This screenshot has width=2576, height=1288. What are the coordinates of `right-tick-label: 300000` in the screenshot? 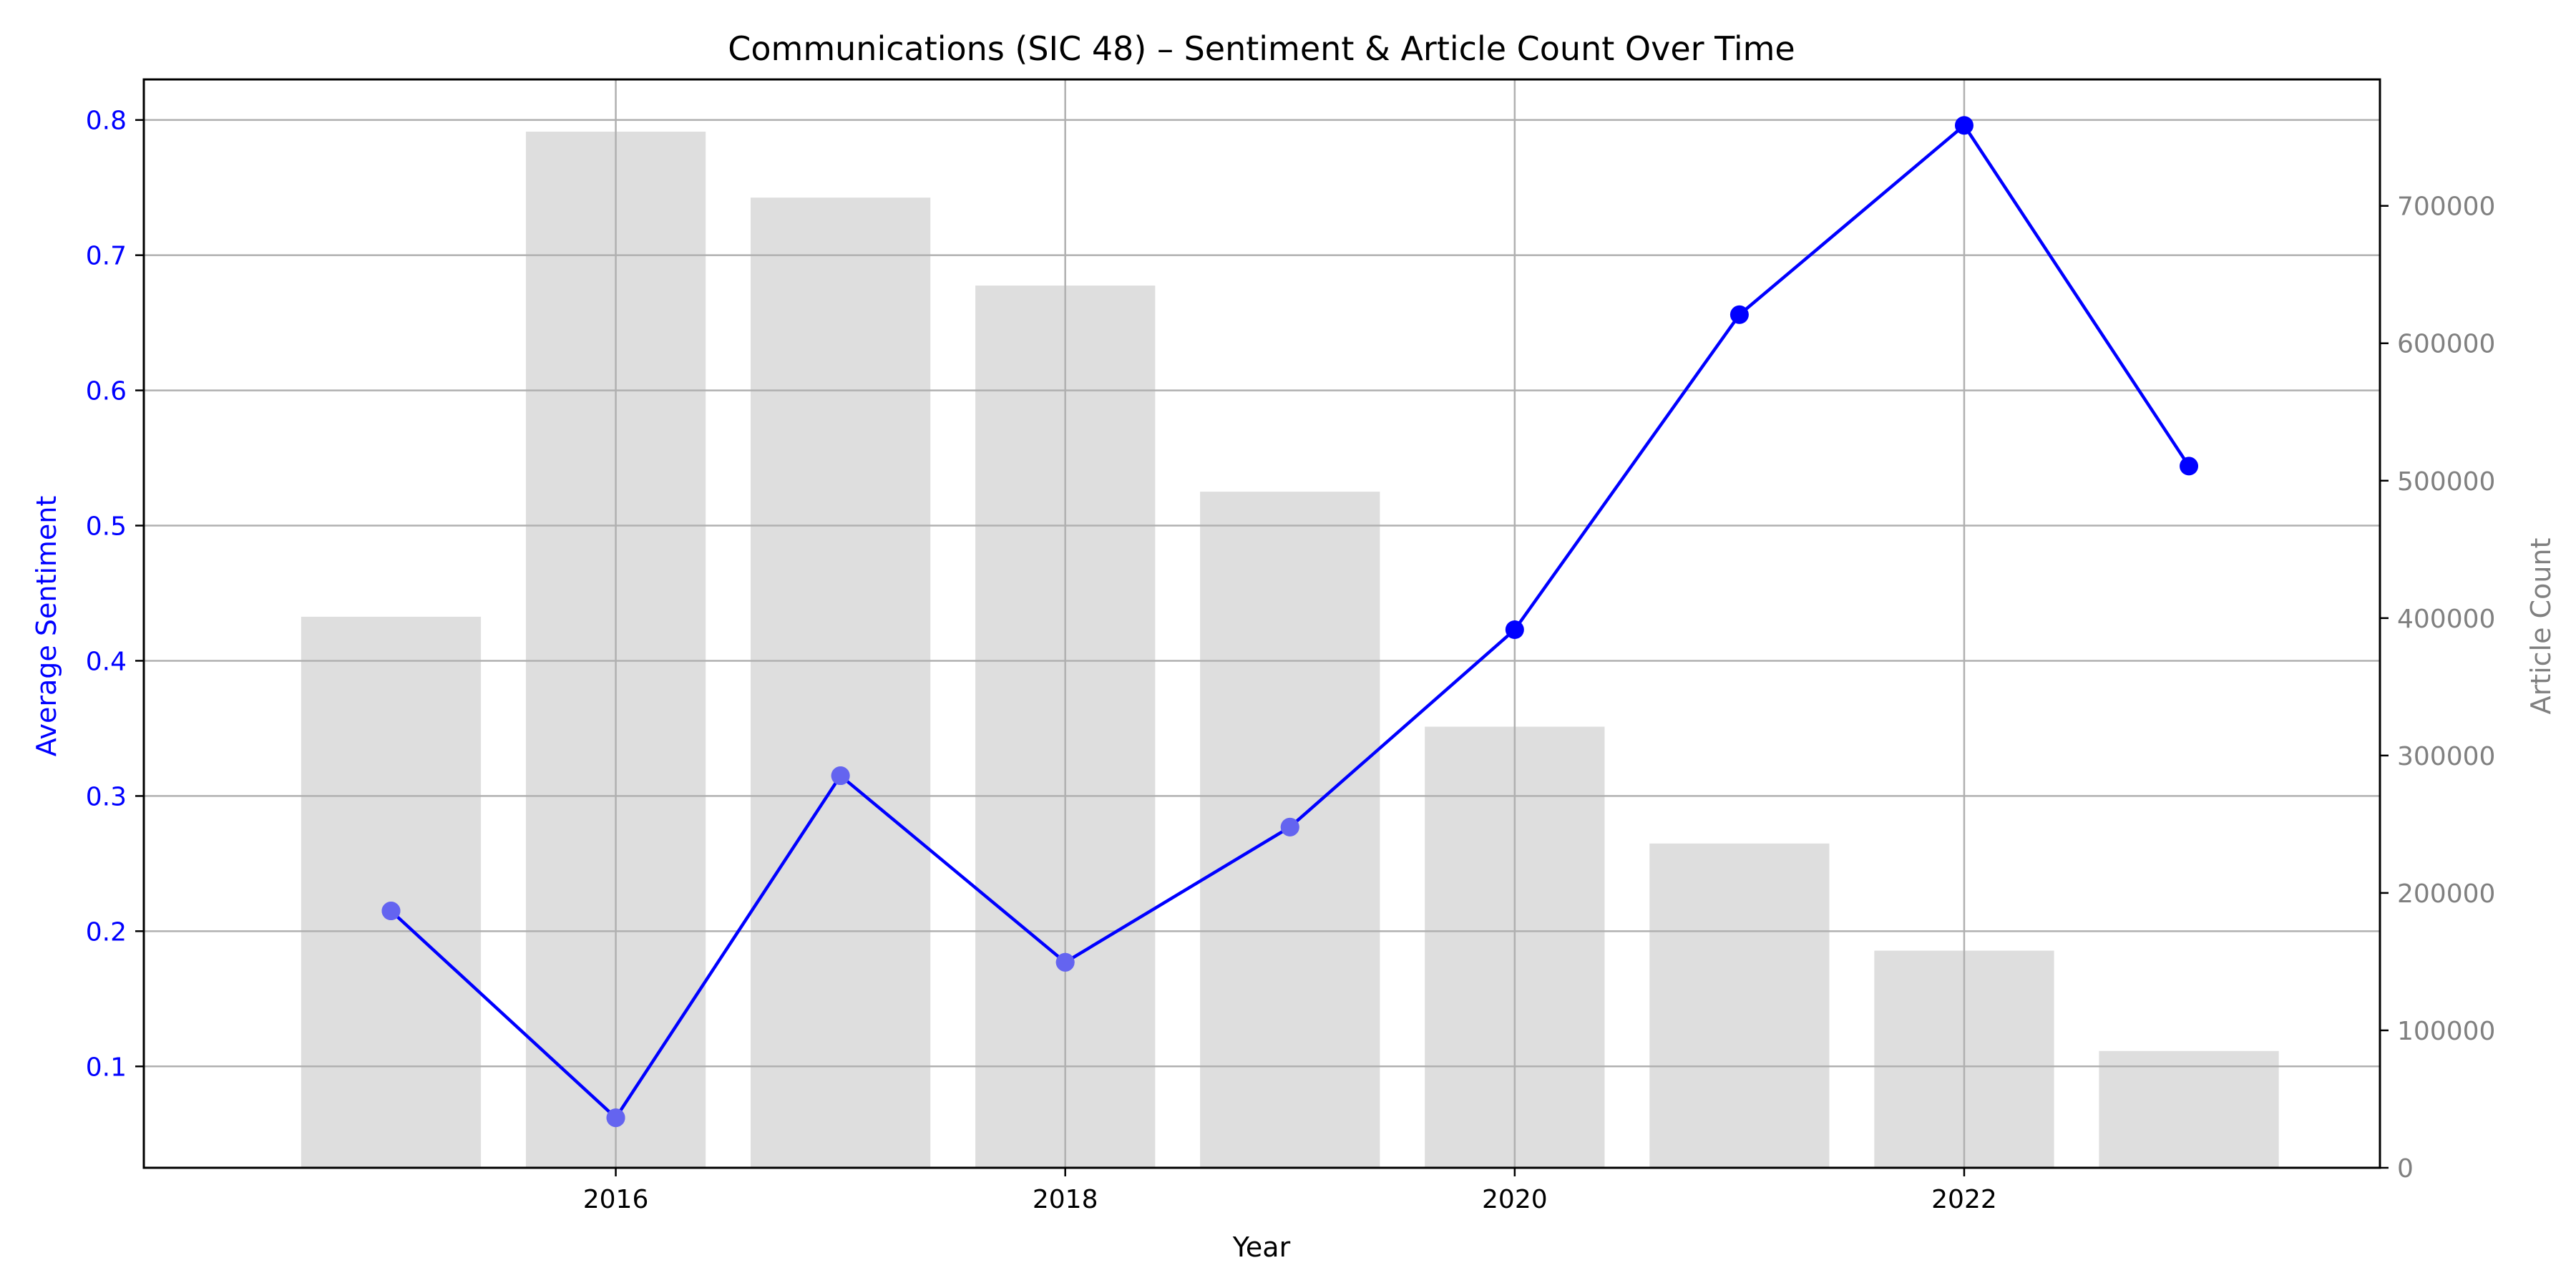 It's located at (2446, 756).